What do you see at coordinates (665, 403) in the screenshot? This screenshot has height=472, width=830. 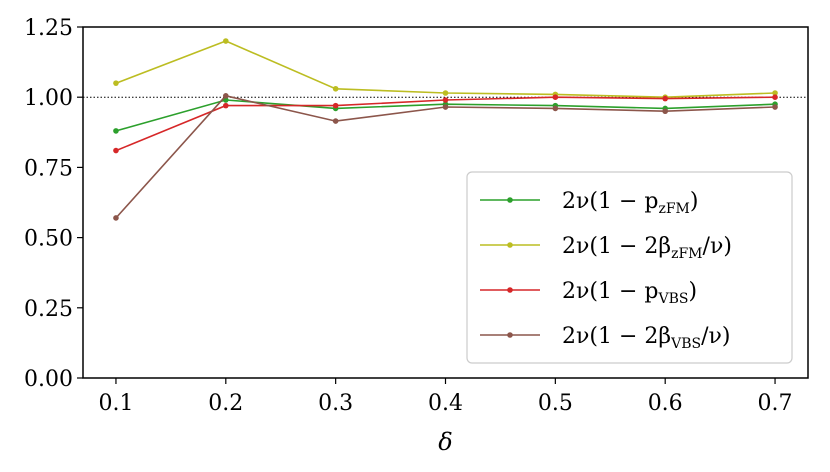 I see `x-tick-label: 0.6` at bounding box center [665, 403].